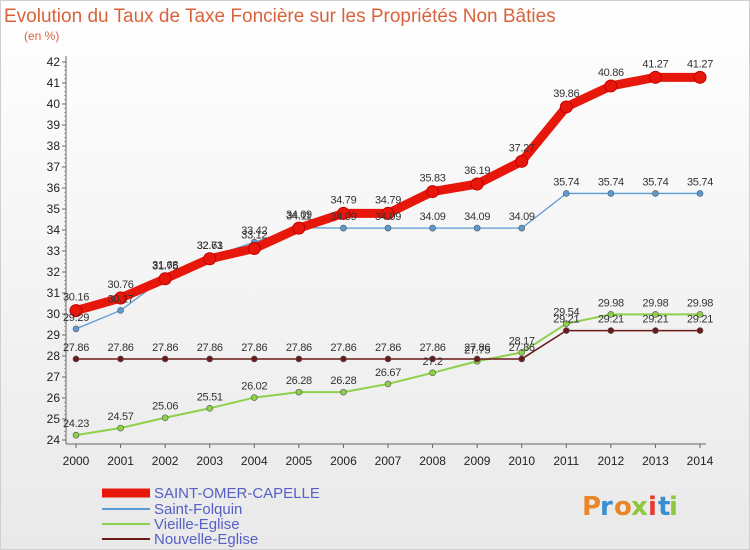  I want to click on data-label-vieille-eglise: 24.23, so click(76, 424).